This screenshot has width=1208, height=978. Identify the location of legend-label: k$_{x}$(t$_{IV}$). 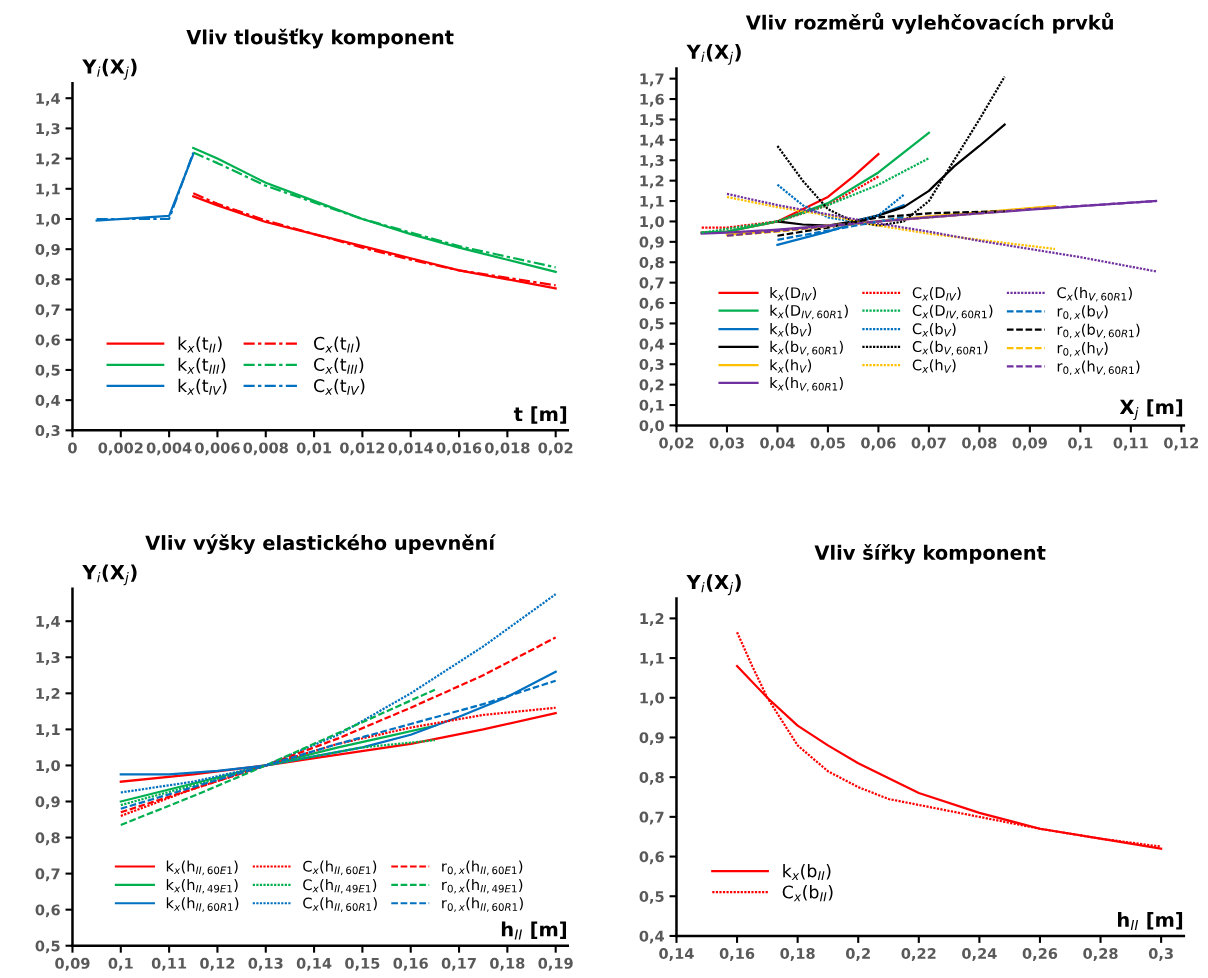
(202, 386).